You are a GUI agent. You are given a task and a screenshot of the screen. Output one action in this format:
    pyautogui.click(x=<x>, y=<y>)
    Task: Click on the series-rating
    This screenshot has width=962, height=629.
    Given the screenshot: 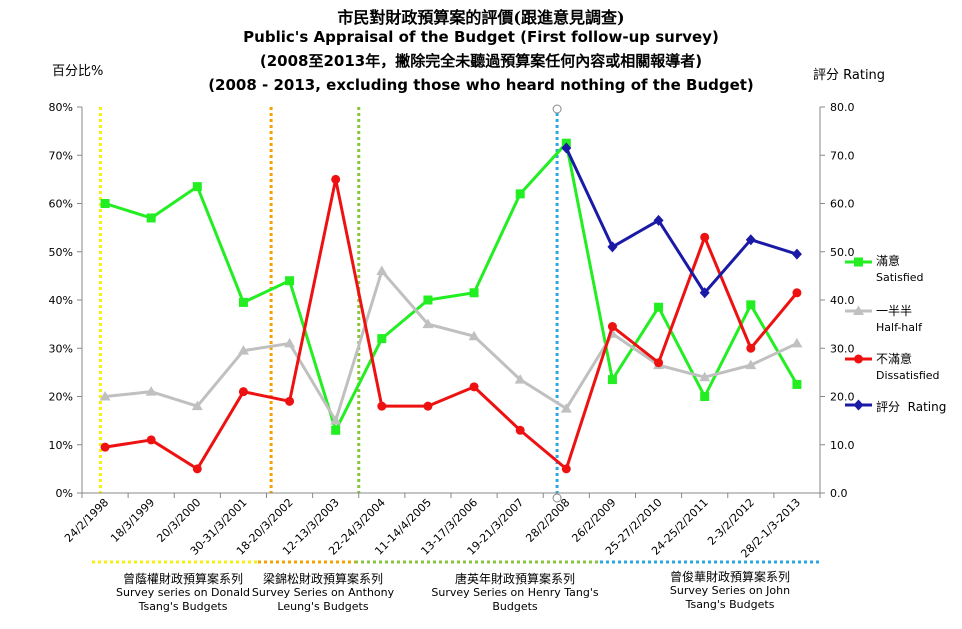 What is the action you would take?
    pyautogui.click(x=681, y=220)
    